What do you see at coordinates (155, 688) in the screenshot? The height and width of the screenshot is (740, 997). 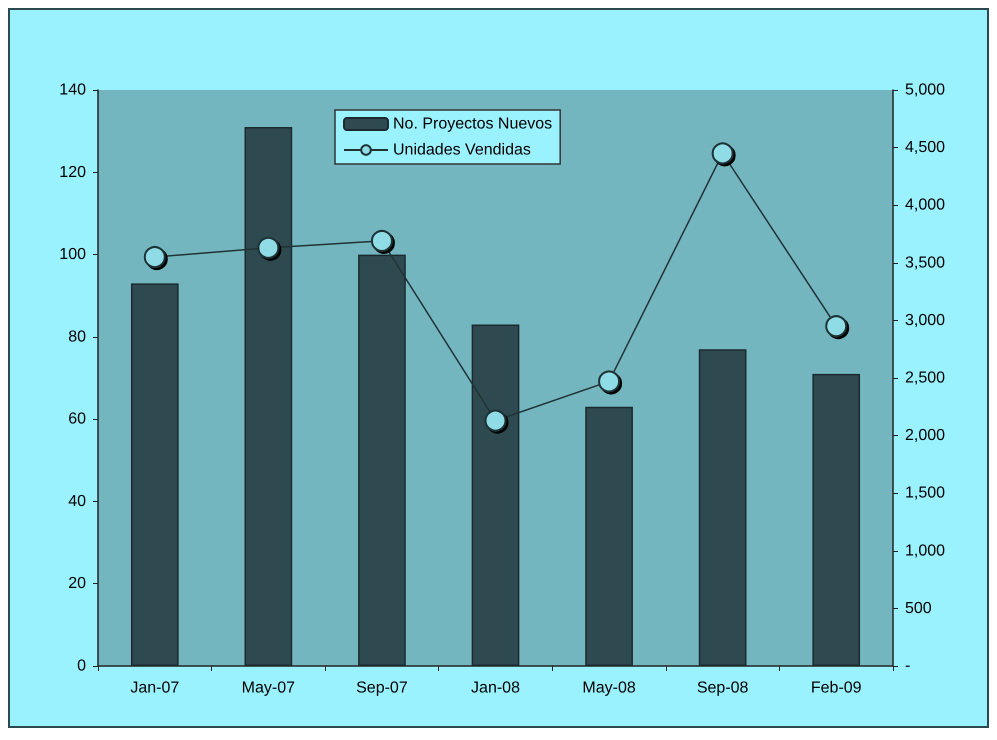 I see `x-tick-label: Jan-07` at bounding box center [155, 688].